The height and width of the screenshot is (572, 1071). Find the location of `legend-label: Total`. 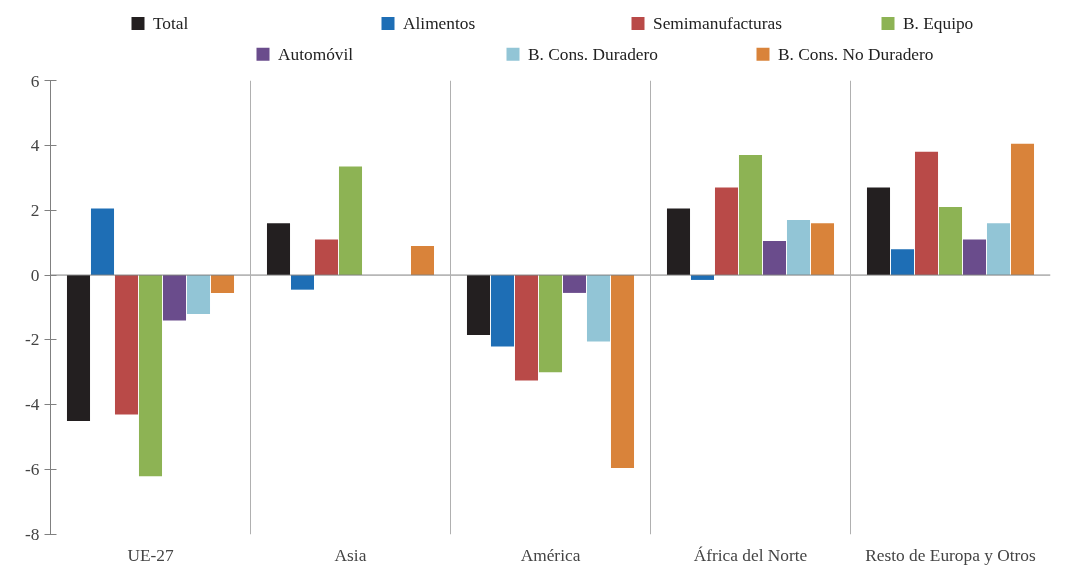

legend-label: Total is located at coordinates (171, 23).